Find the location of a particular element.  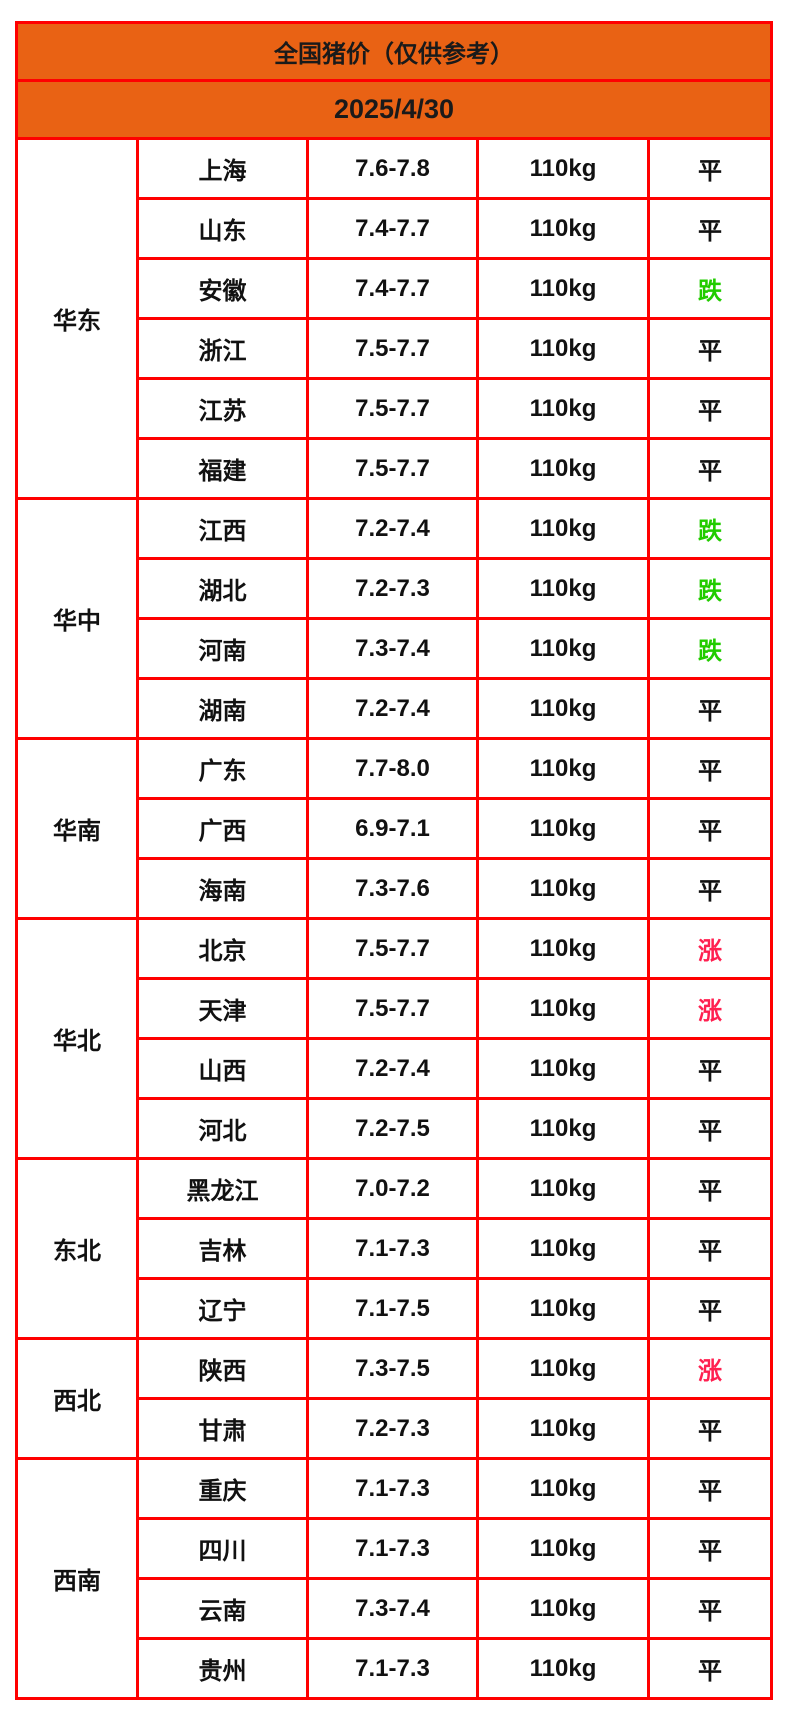

table-row: 福建 7.5-7.7 110kg 平 is located at coordinates (395, 468).